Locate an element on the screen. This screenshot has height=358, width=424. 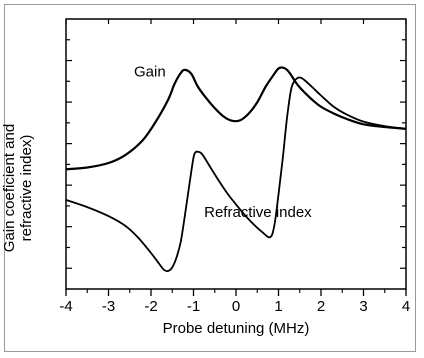
x-tick-label: 4 is located at coordinates (406, 306).